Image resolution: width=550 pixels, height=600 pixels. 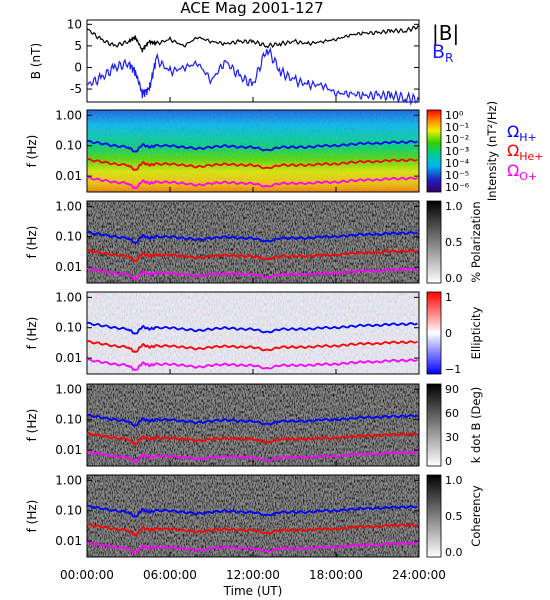 I want to click on colorbar-tick-label: 0.0, so click(x=454, y=278).